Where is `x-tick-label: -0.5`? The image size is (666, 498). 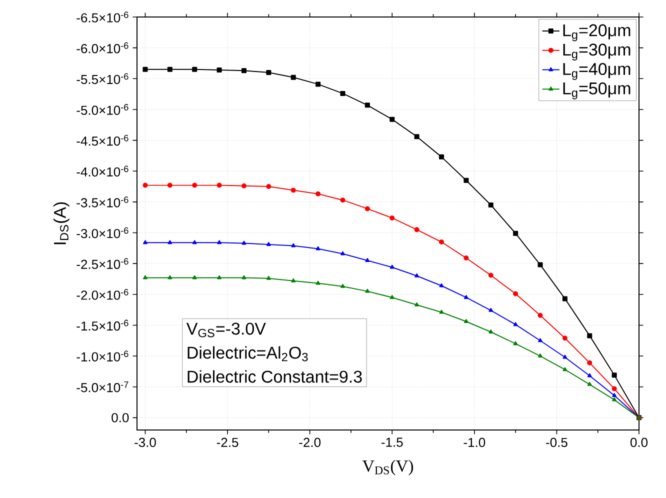
x-tick-label: -0.5 is located at coordinates (557, 443).